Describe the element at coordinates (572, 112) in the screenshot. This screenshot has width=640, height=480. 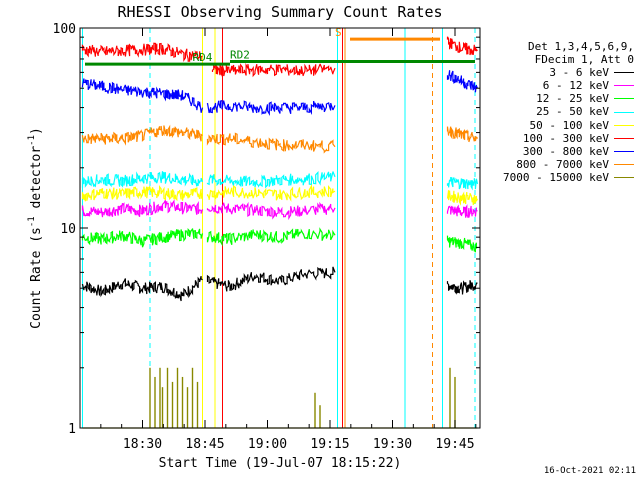
I see `legend-label-3: 25 - 50 keV` at that location.